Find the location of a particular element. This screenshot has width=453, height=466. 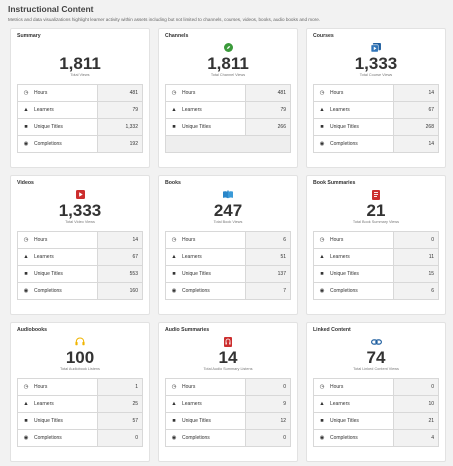

empty-cell is located at coordinates (228, 144).